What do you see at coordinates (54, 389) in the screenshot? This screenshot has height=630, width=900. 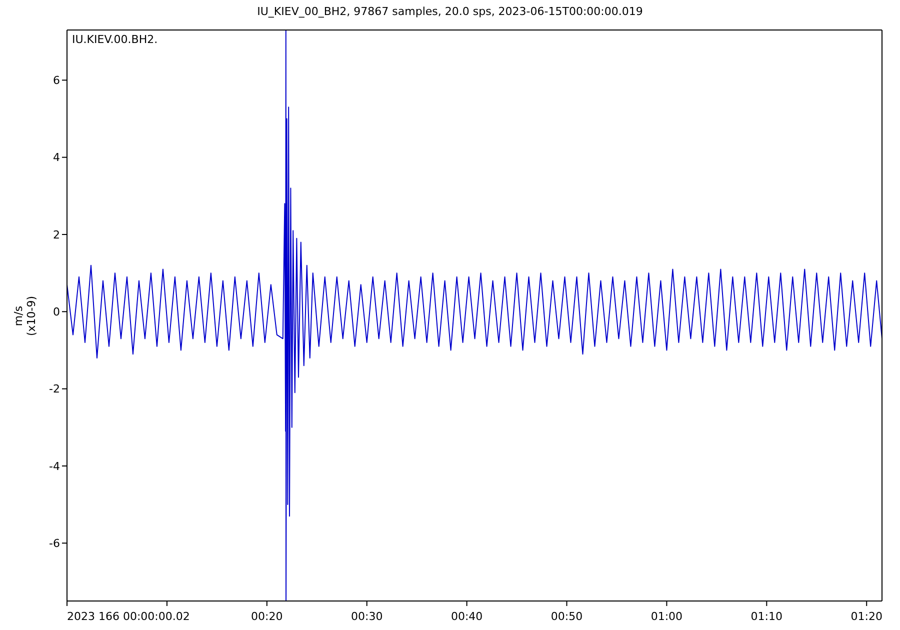 I see `y-tick-label: -2` at bounding box center [54, 389].